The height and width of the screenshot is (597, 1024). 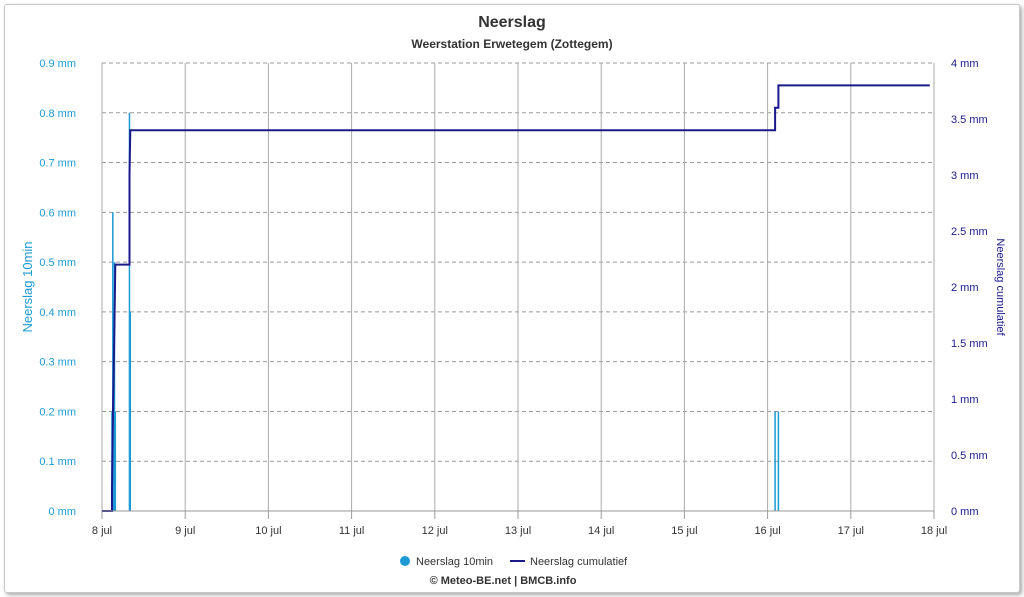 What do you see at coordinates (518, 531) in the screenshot?
I see `x-tick-label: 13 jul` at bounding box center [518, 531].